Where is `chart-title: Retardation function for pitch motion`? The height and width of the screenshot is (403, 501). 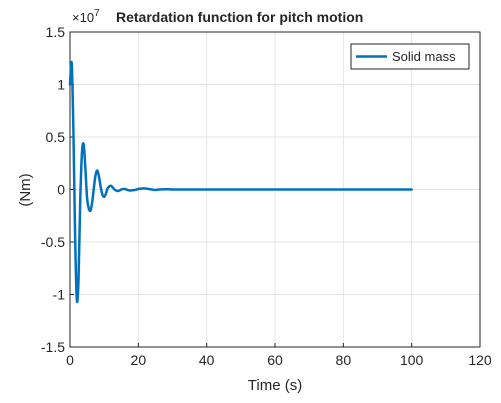 chart-title: Retardation function for pitch motion is located at coordinates (239, 17).